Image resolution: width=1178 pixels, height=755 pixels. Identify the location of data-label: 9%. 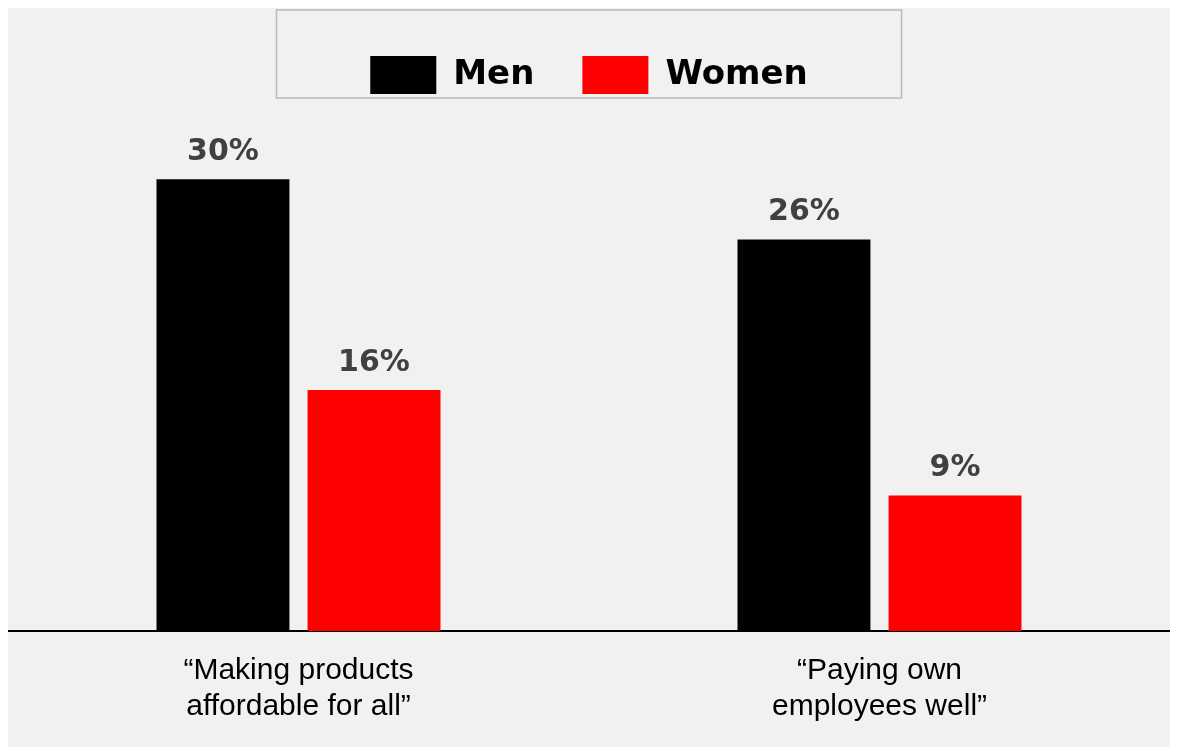
(955, 466).